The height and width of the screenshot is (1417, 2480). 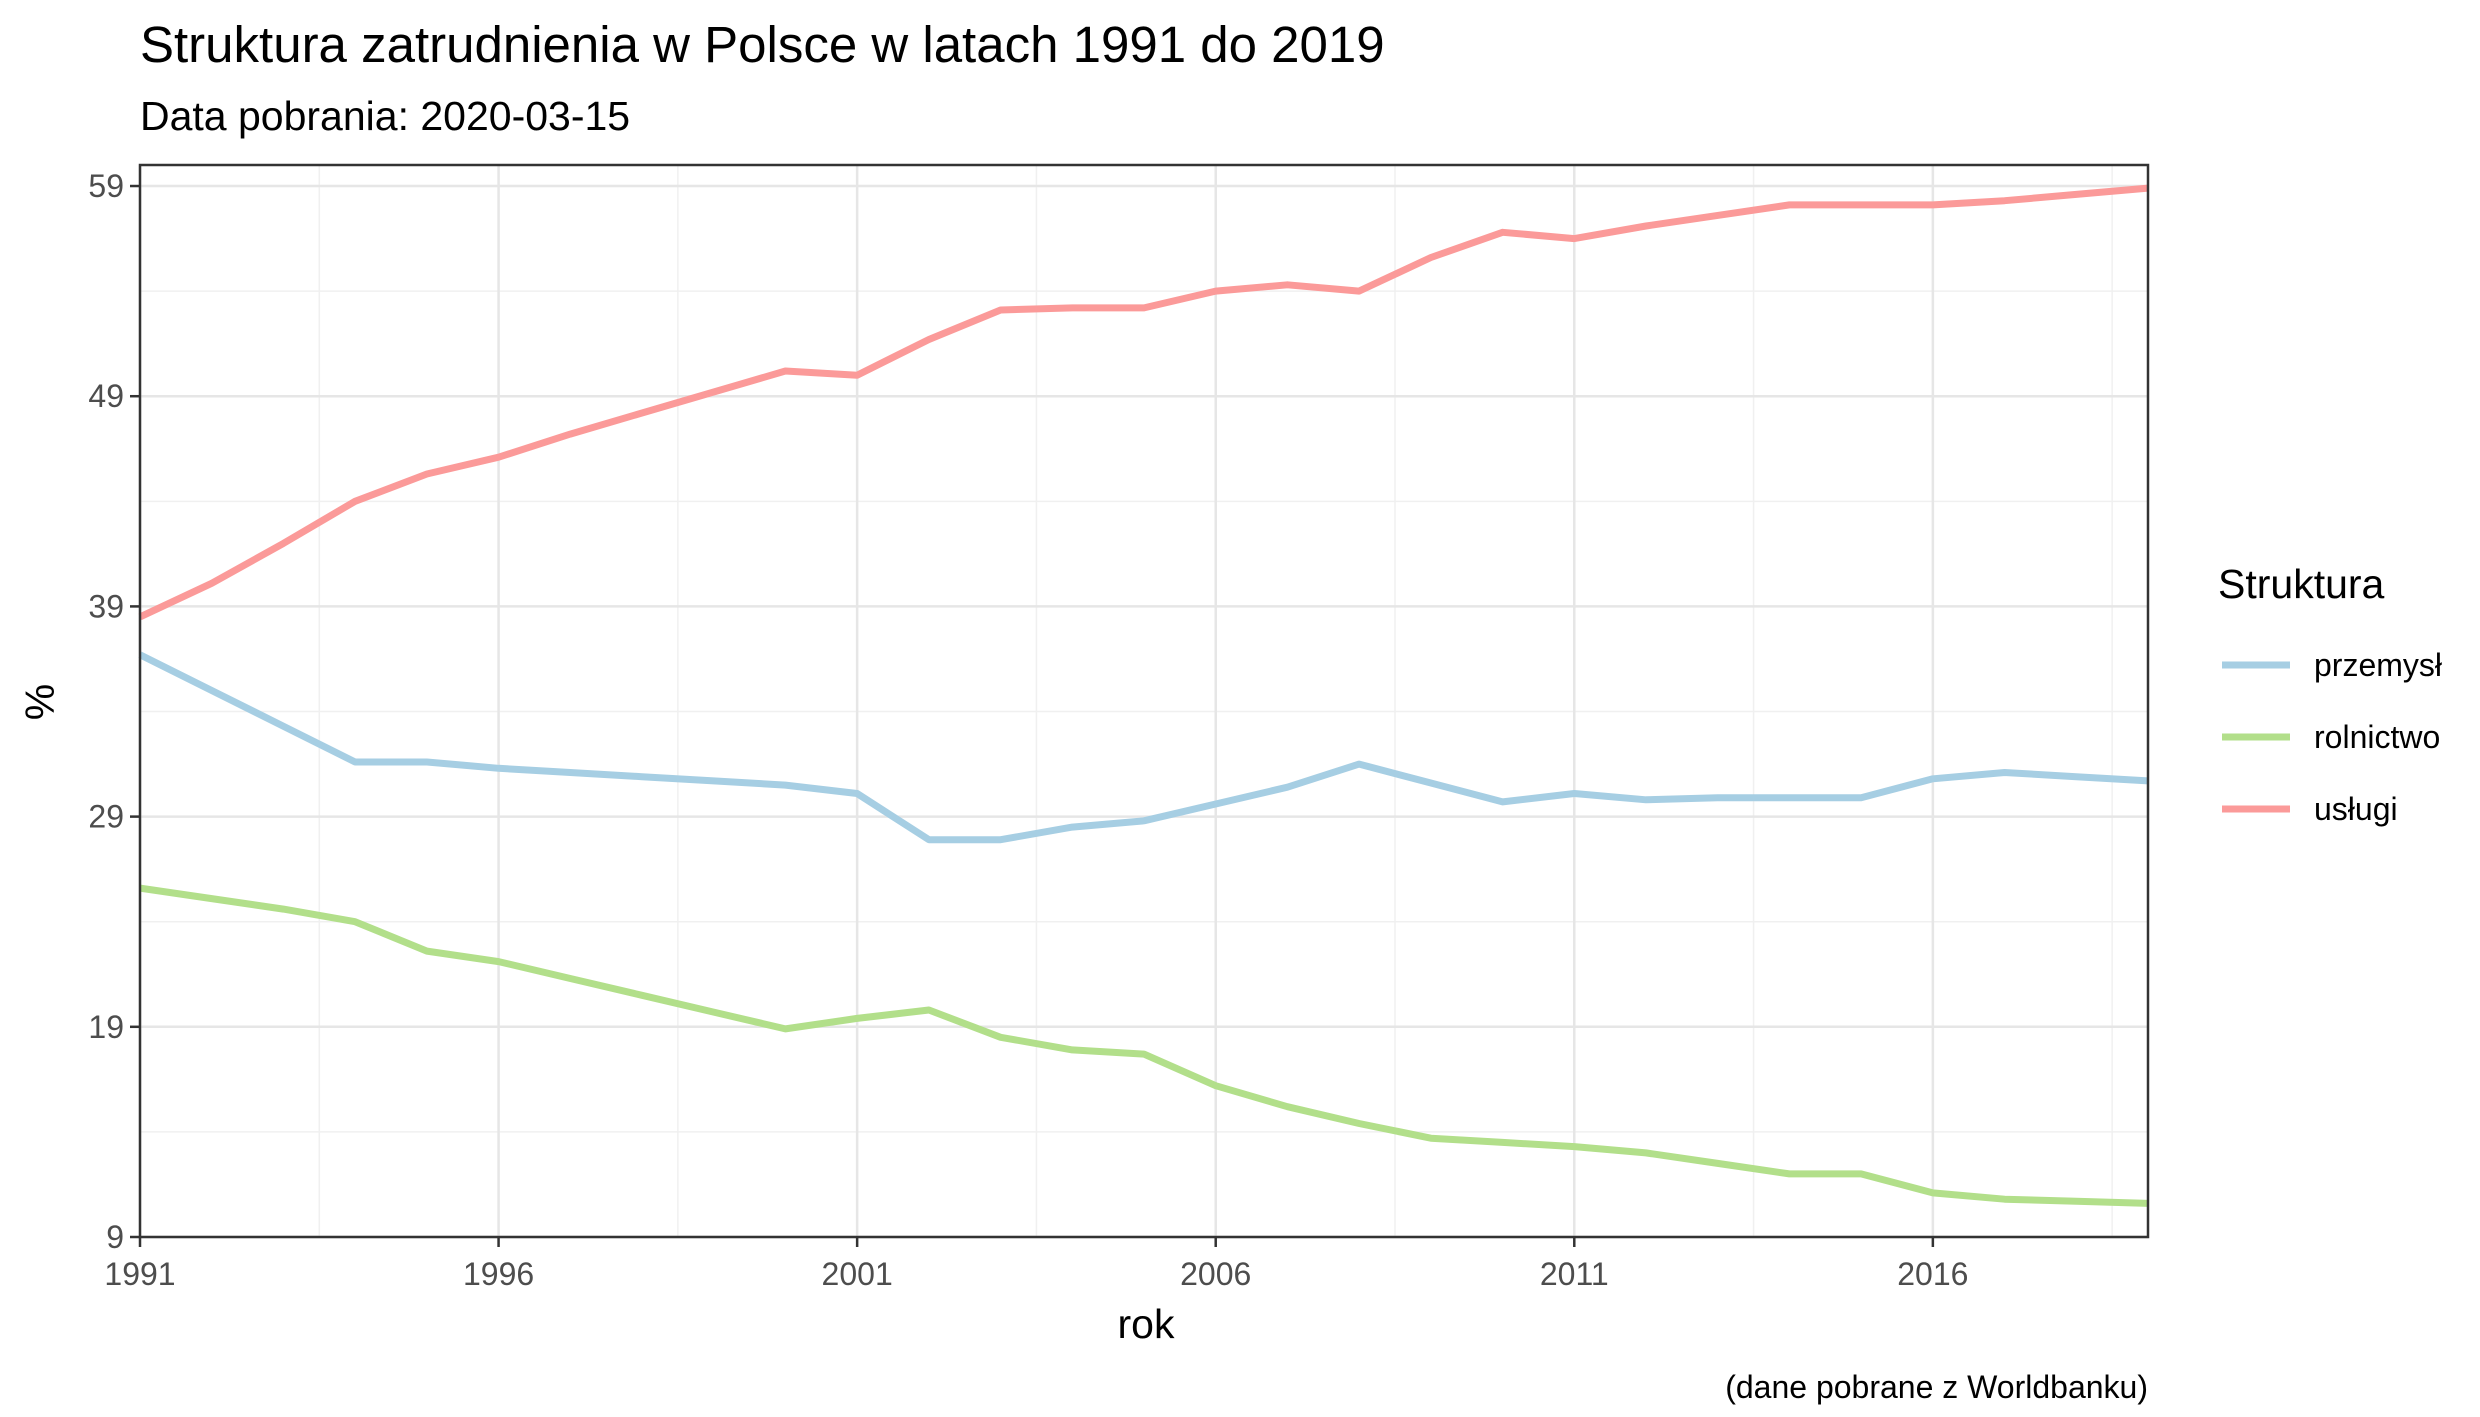 I want to click on y-tick-label: 59, so click(x=106, y=186).